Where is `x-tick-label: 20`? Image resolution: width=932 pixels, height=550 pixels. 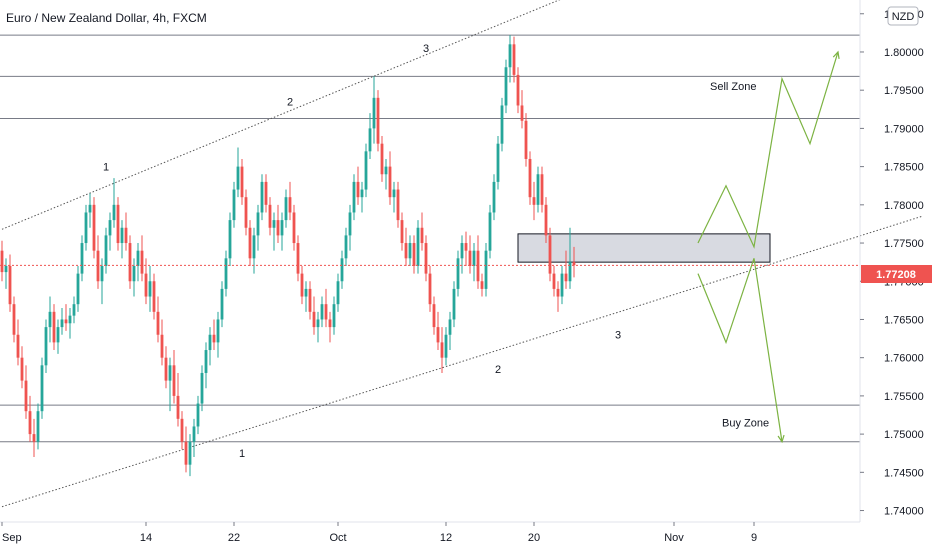
x-tick-label: 20 is located at coordinates (534, 538).